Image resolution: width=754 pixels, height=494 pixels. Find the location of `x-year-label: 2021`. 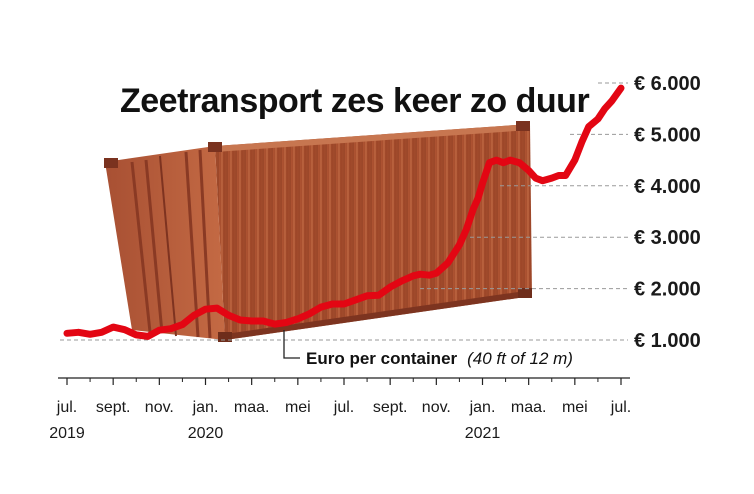

x-year-label: 2021 is located at coordinates (483, 433).